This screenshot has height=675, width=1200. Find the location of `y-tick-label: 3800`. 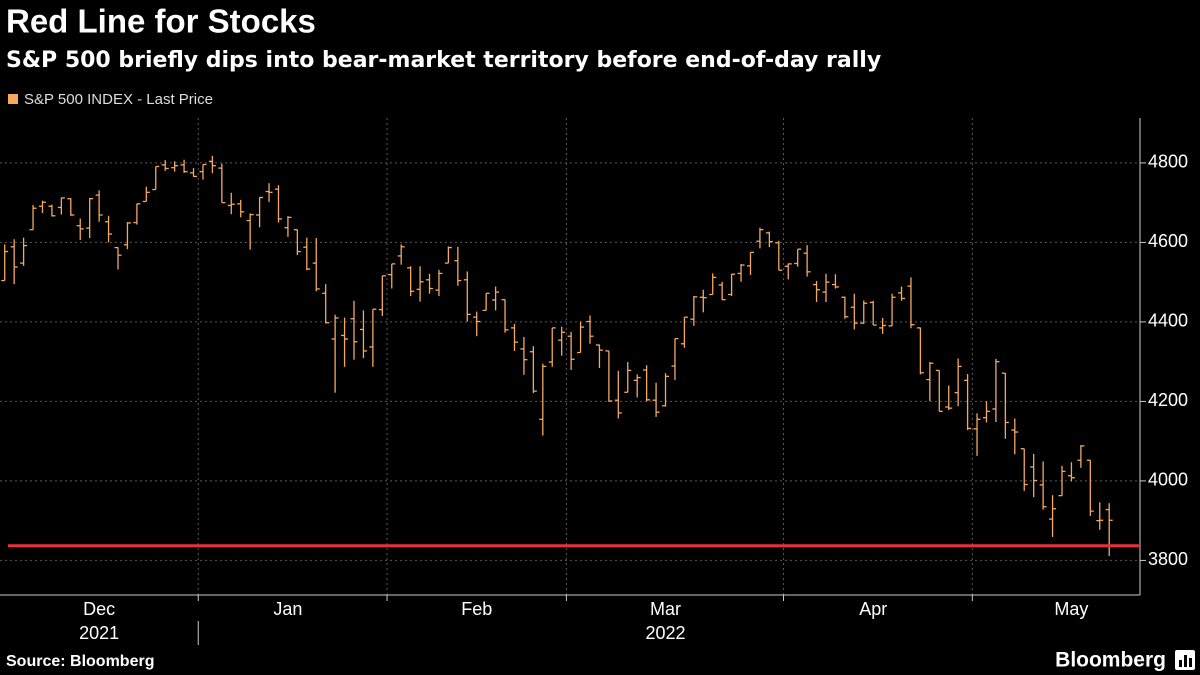

y-tick-label: 3800 is located at coordinates (1168, 559).